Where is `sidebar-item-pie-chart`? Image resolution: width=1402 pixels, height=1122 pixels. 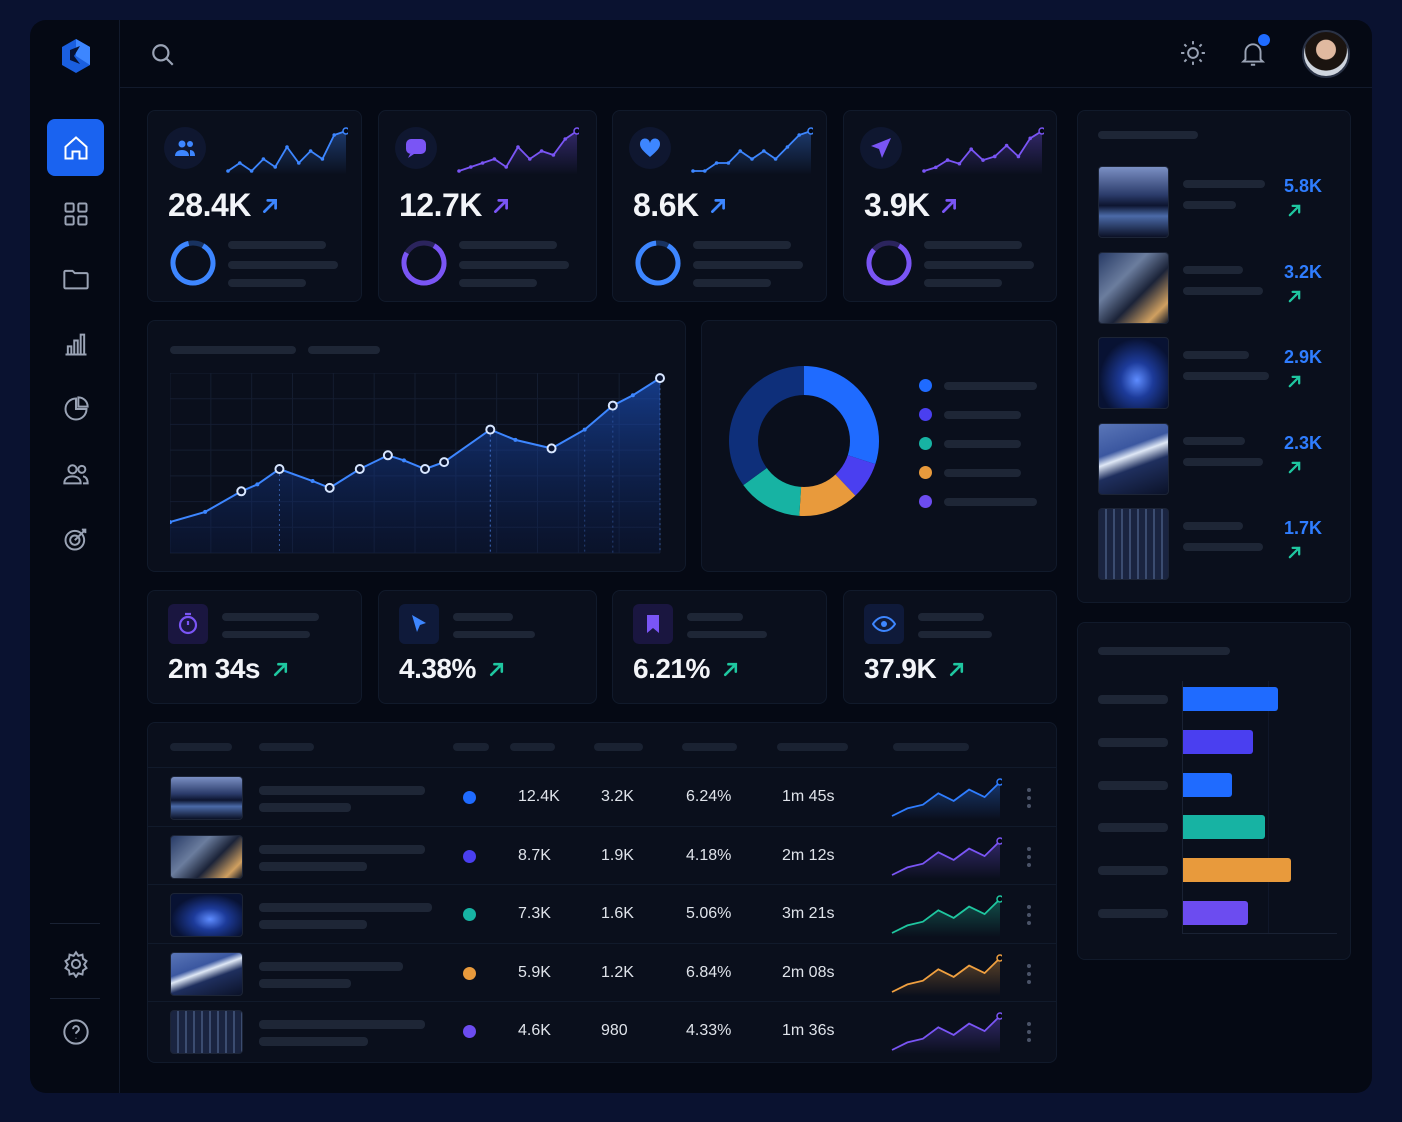 sidebar-item-pie-chart is located at coordinates (75, 408).